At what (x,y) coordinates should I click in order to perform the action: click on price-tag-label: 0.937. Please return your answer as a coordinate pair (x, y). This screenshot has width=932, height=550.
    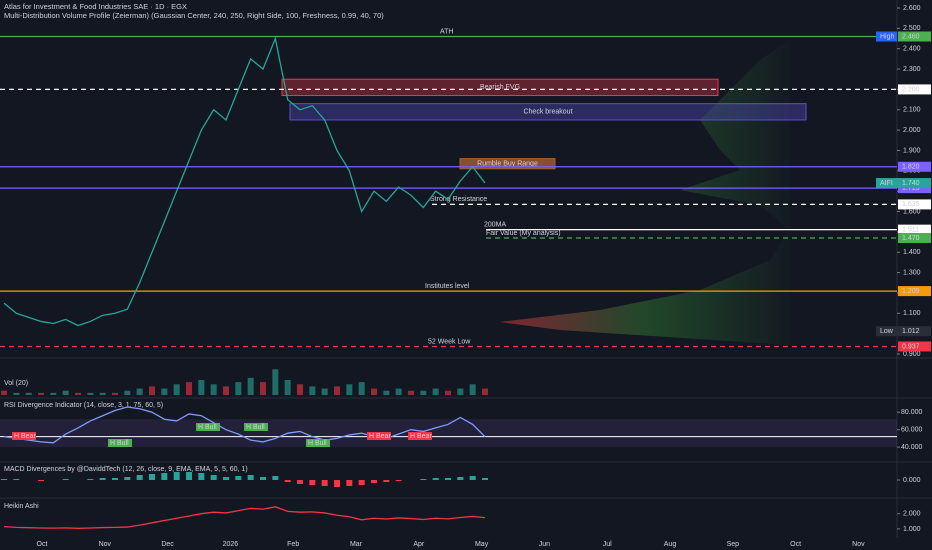
    Looking at the image, I should click on (911, 346).